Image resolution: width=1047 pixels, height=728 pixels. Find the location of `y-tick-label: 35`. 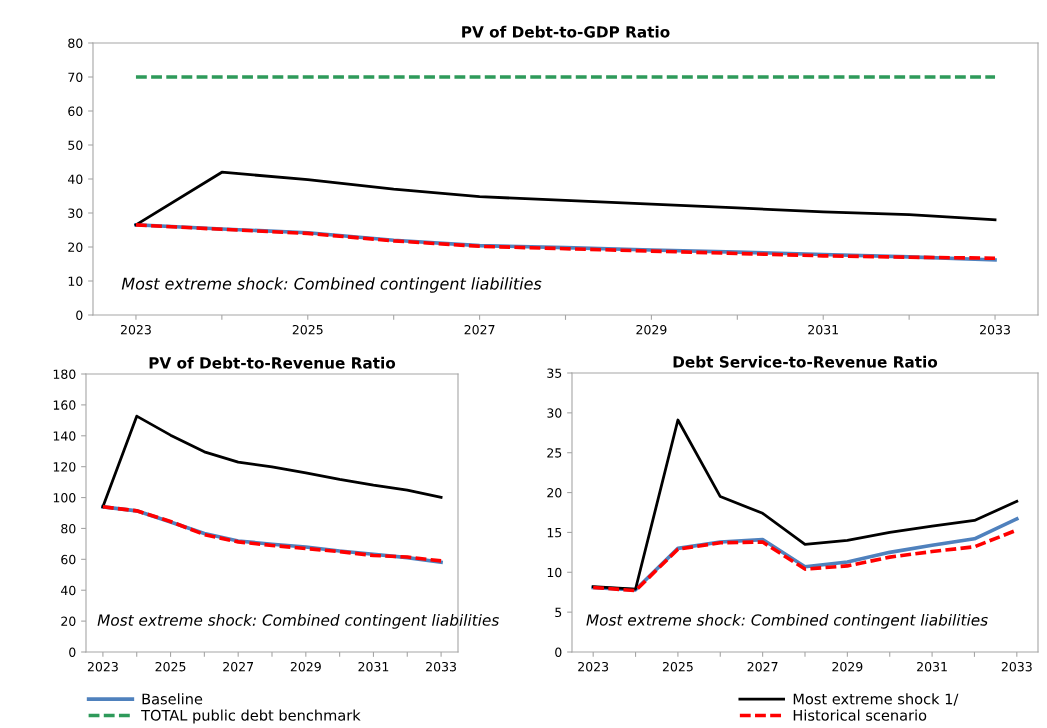

y-tick-label: 35 is located at coordinates (554, 373).